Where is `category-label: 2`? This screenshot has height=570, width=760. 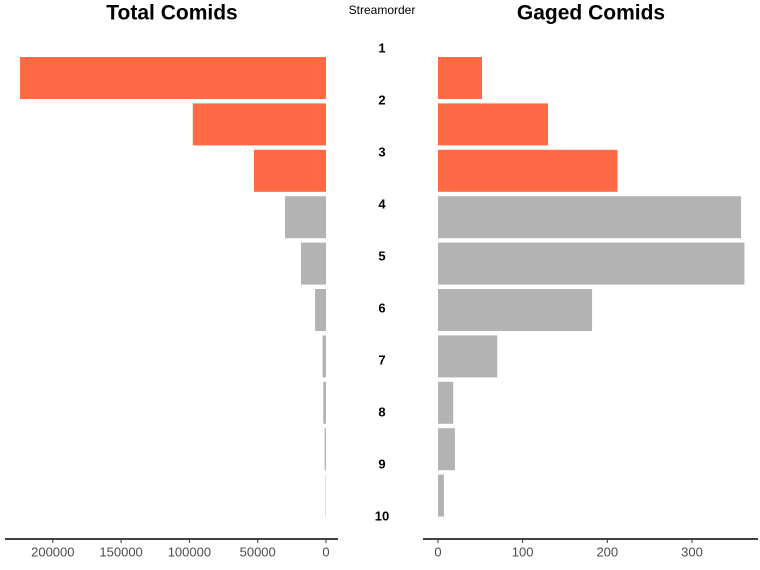
category-label: 2 is located at coordinates (381, 99).